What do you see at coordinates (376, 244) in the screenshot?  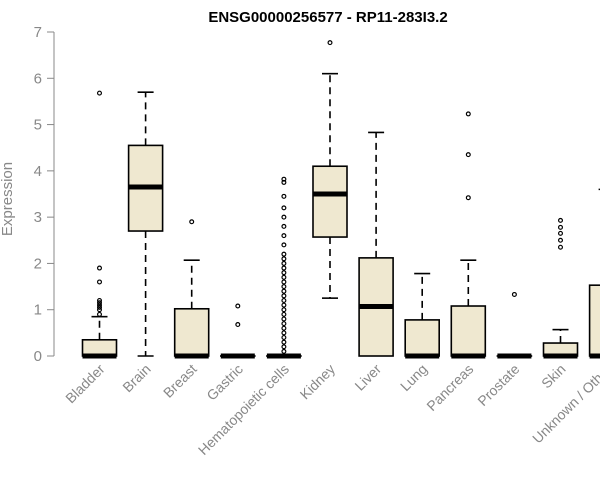 I see `box-liver` at bounding box center [376, 244].